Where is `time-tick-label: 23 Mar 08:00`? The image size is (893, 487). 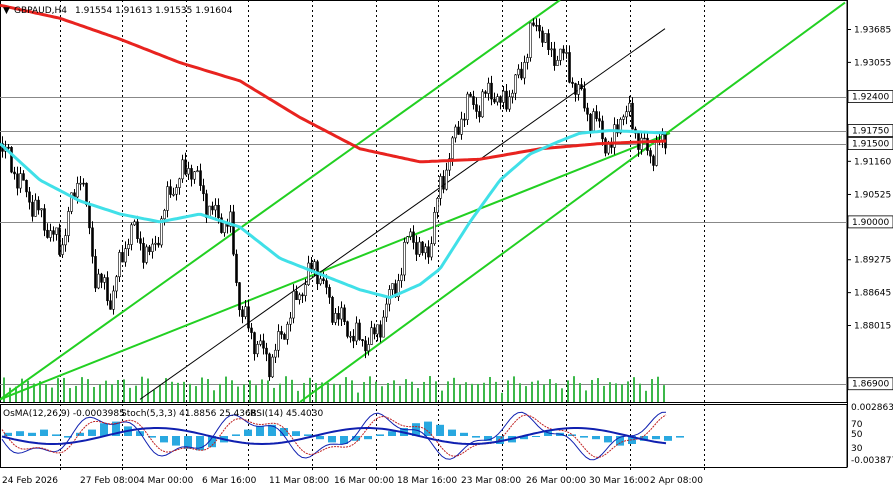 time-tick-label: 23 Mar 08:00 is located at coordinates (491, 481).